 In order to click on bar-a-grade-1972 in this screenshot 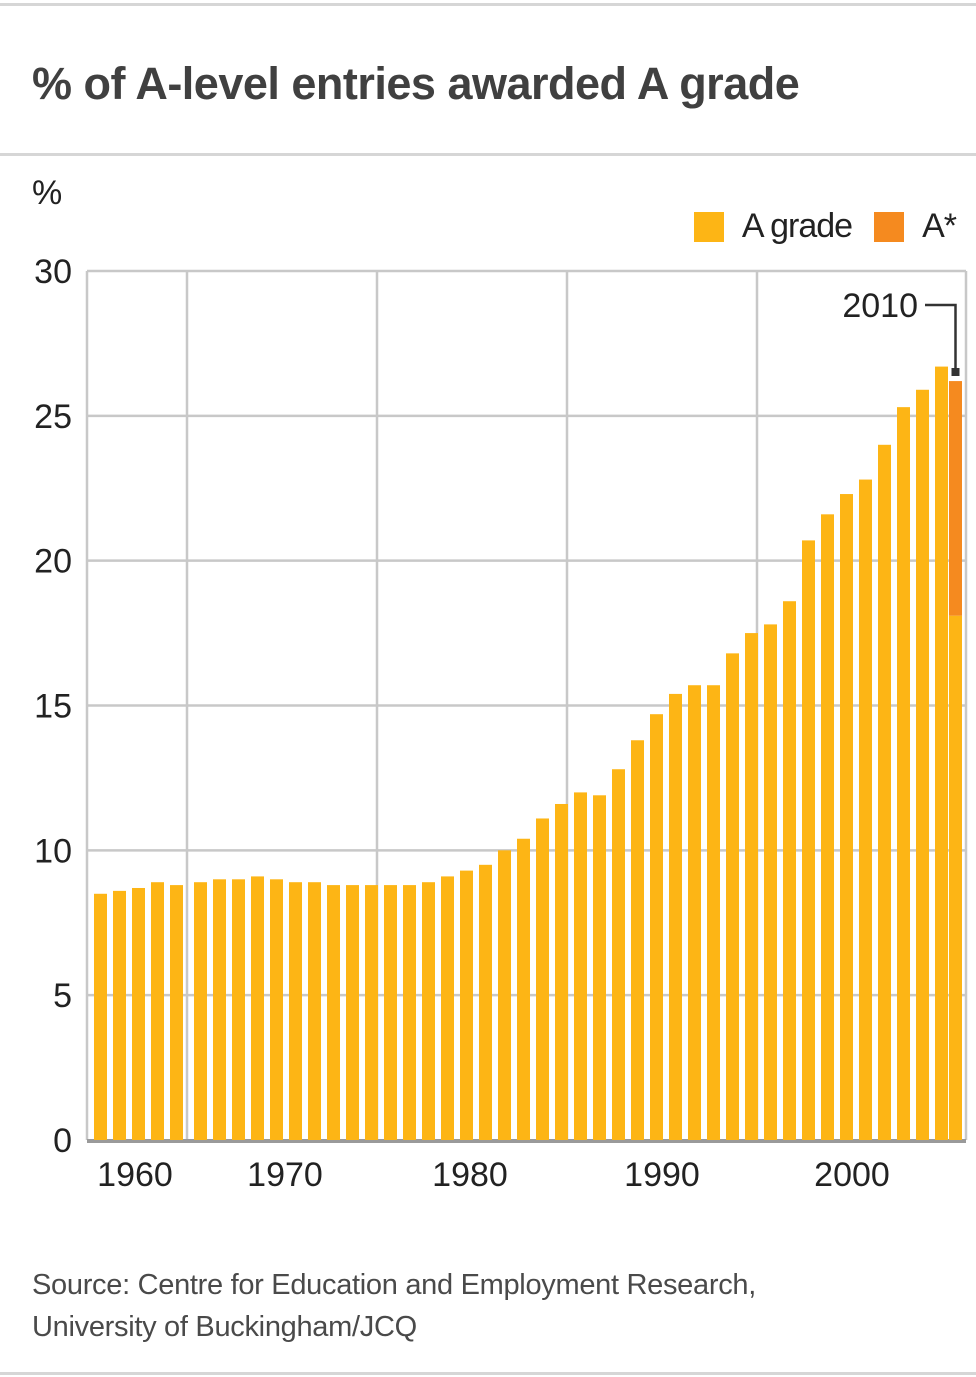, I will do `click(238, 1009)`.